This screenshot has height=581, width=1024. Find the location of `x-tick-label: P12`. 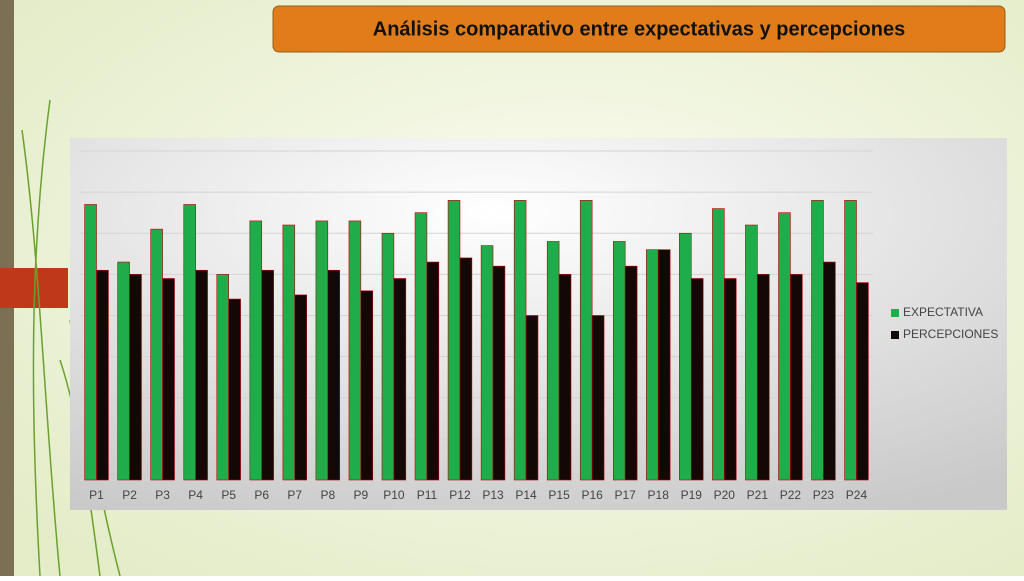

x-tick-label: P12 is located at coordinates (460, 495).